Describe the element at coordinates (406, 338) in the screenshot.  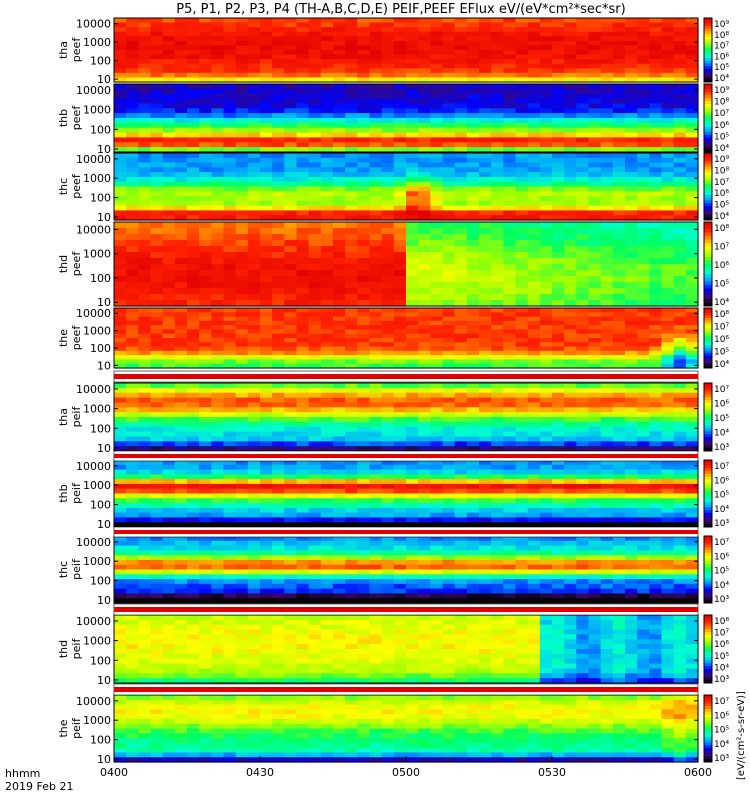
I see `panel-frame` at that location.